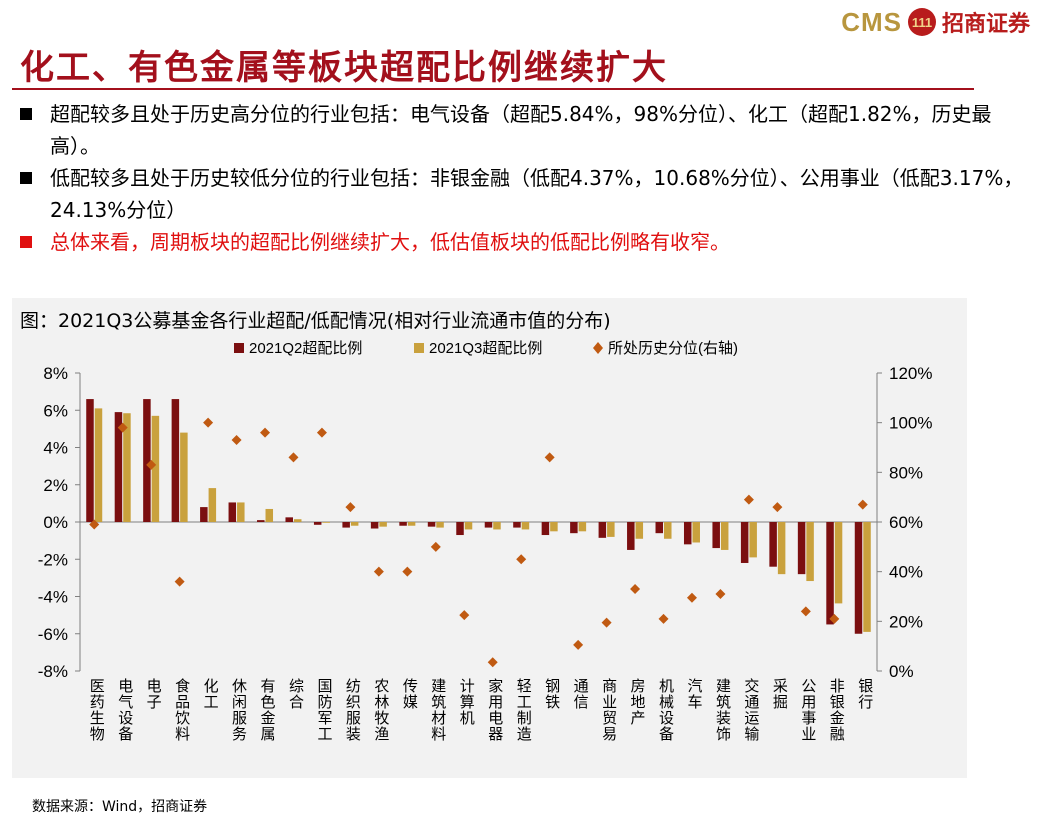 This screenshot has height=826, width=1044. I want to click on category-label: 国防军工, so click(324, 710).